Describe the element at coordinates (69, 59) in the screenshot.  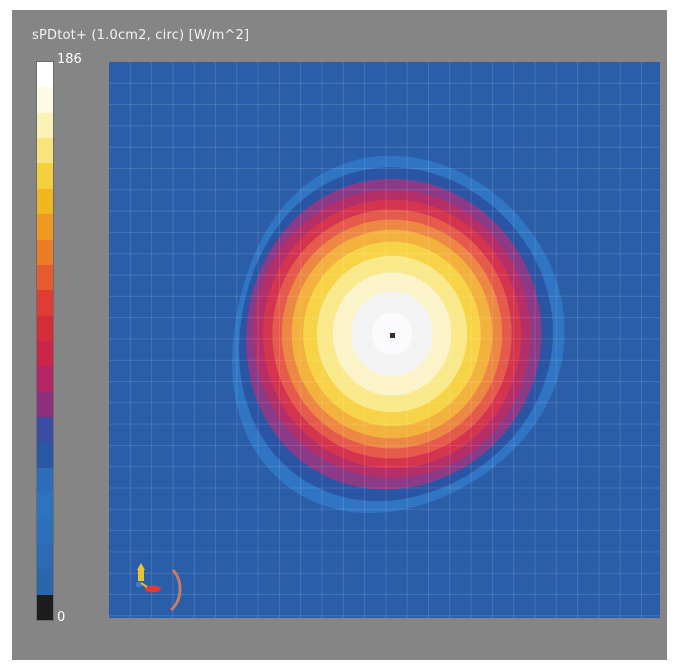
I see `colorbar-max-label: 186` at that location.